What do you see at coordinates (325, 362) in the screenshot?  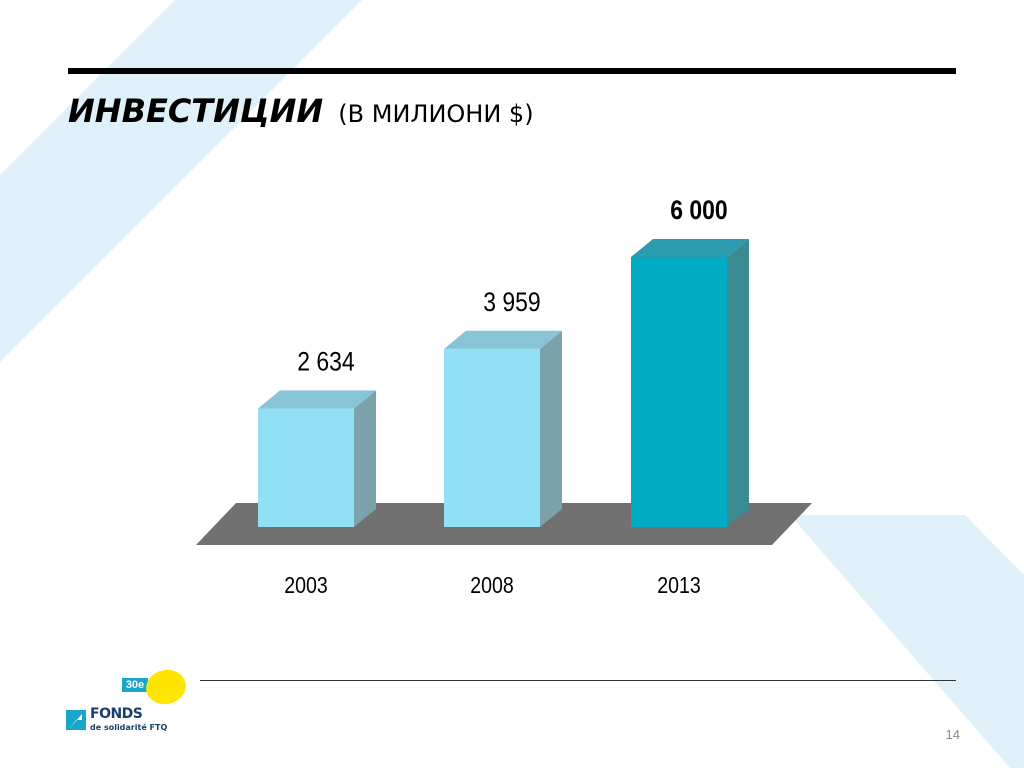 I see `value-label: 2 634` at bounding box center [325, 362].